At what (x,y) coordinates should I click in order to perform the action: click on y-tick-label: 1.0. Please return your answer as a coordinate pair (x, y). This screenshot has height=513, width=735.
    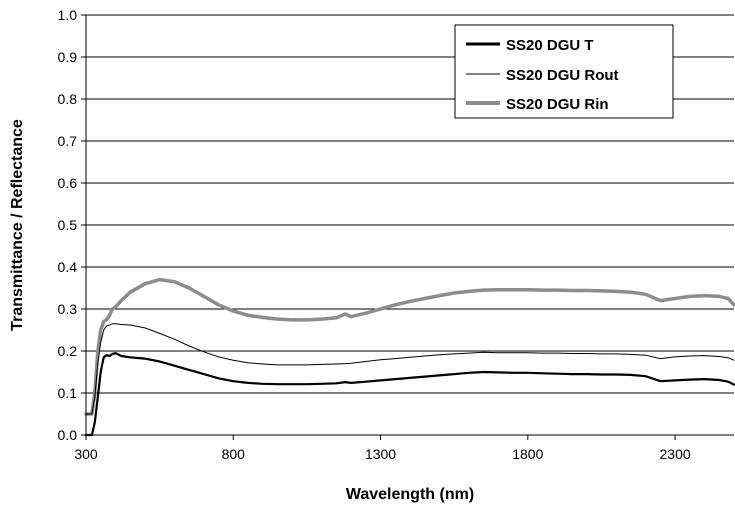
    Looking at the image, I should click on (68, 15).